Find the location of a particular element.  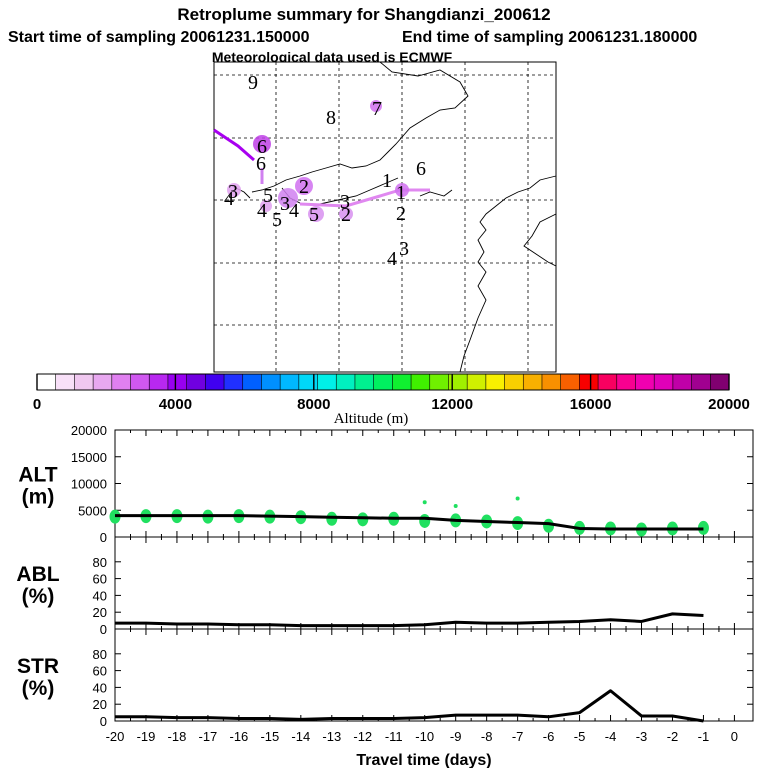

met-data-note: Meteorological data used is ECMWF is located at coordinates (332, 57).